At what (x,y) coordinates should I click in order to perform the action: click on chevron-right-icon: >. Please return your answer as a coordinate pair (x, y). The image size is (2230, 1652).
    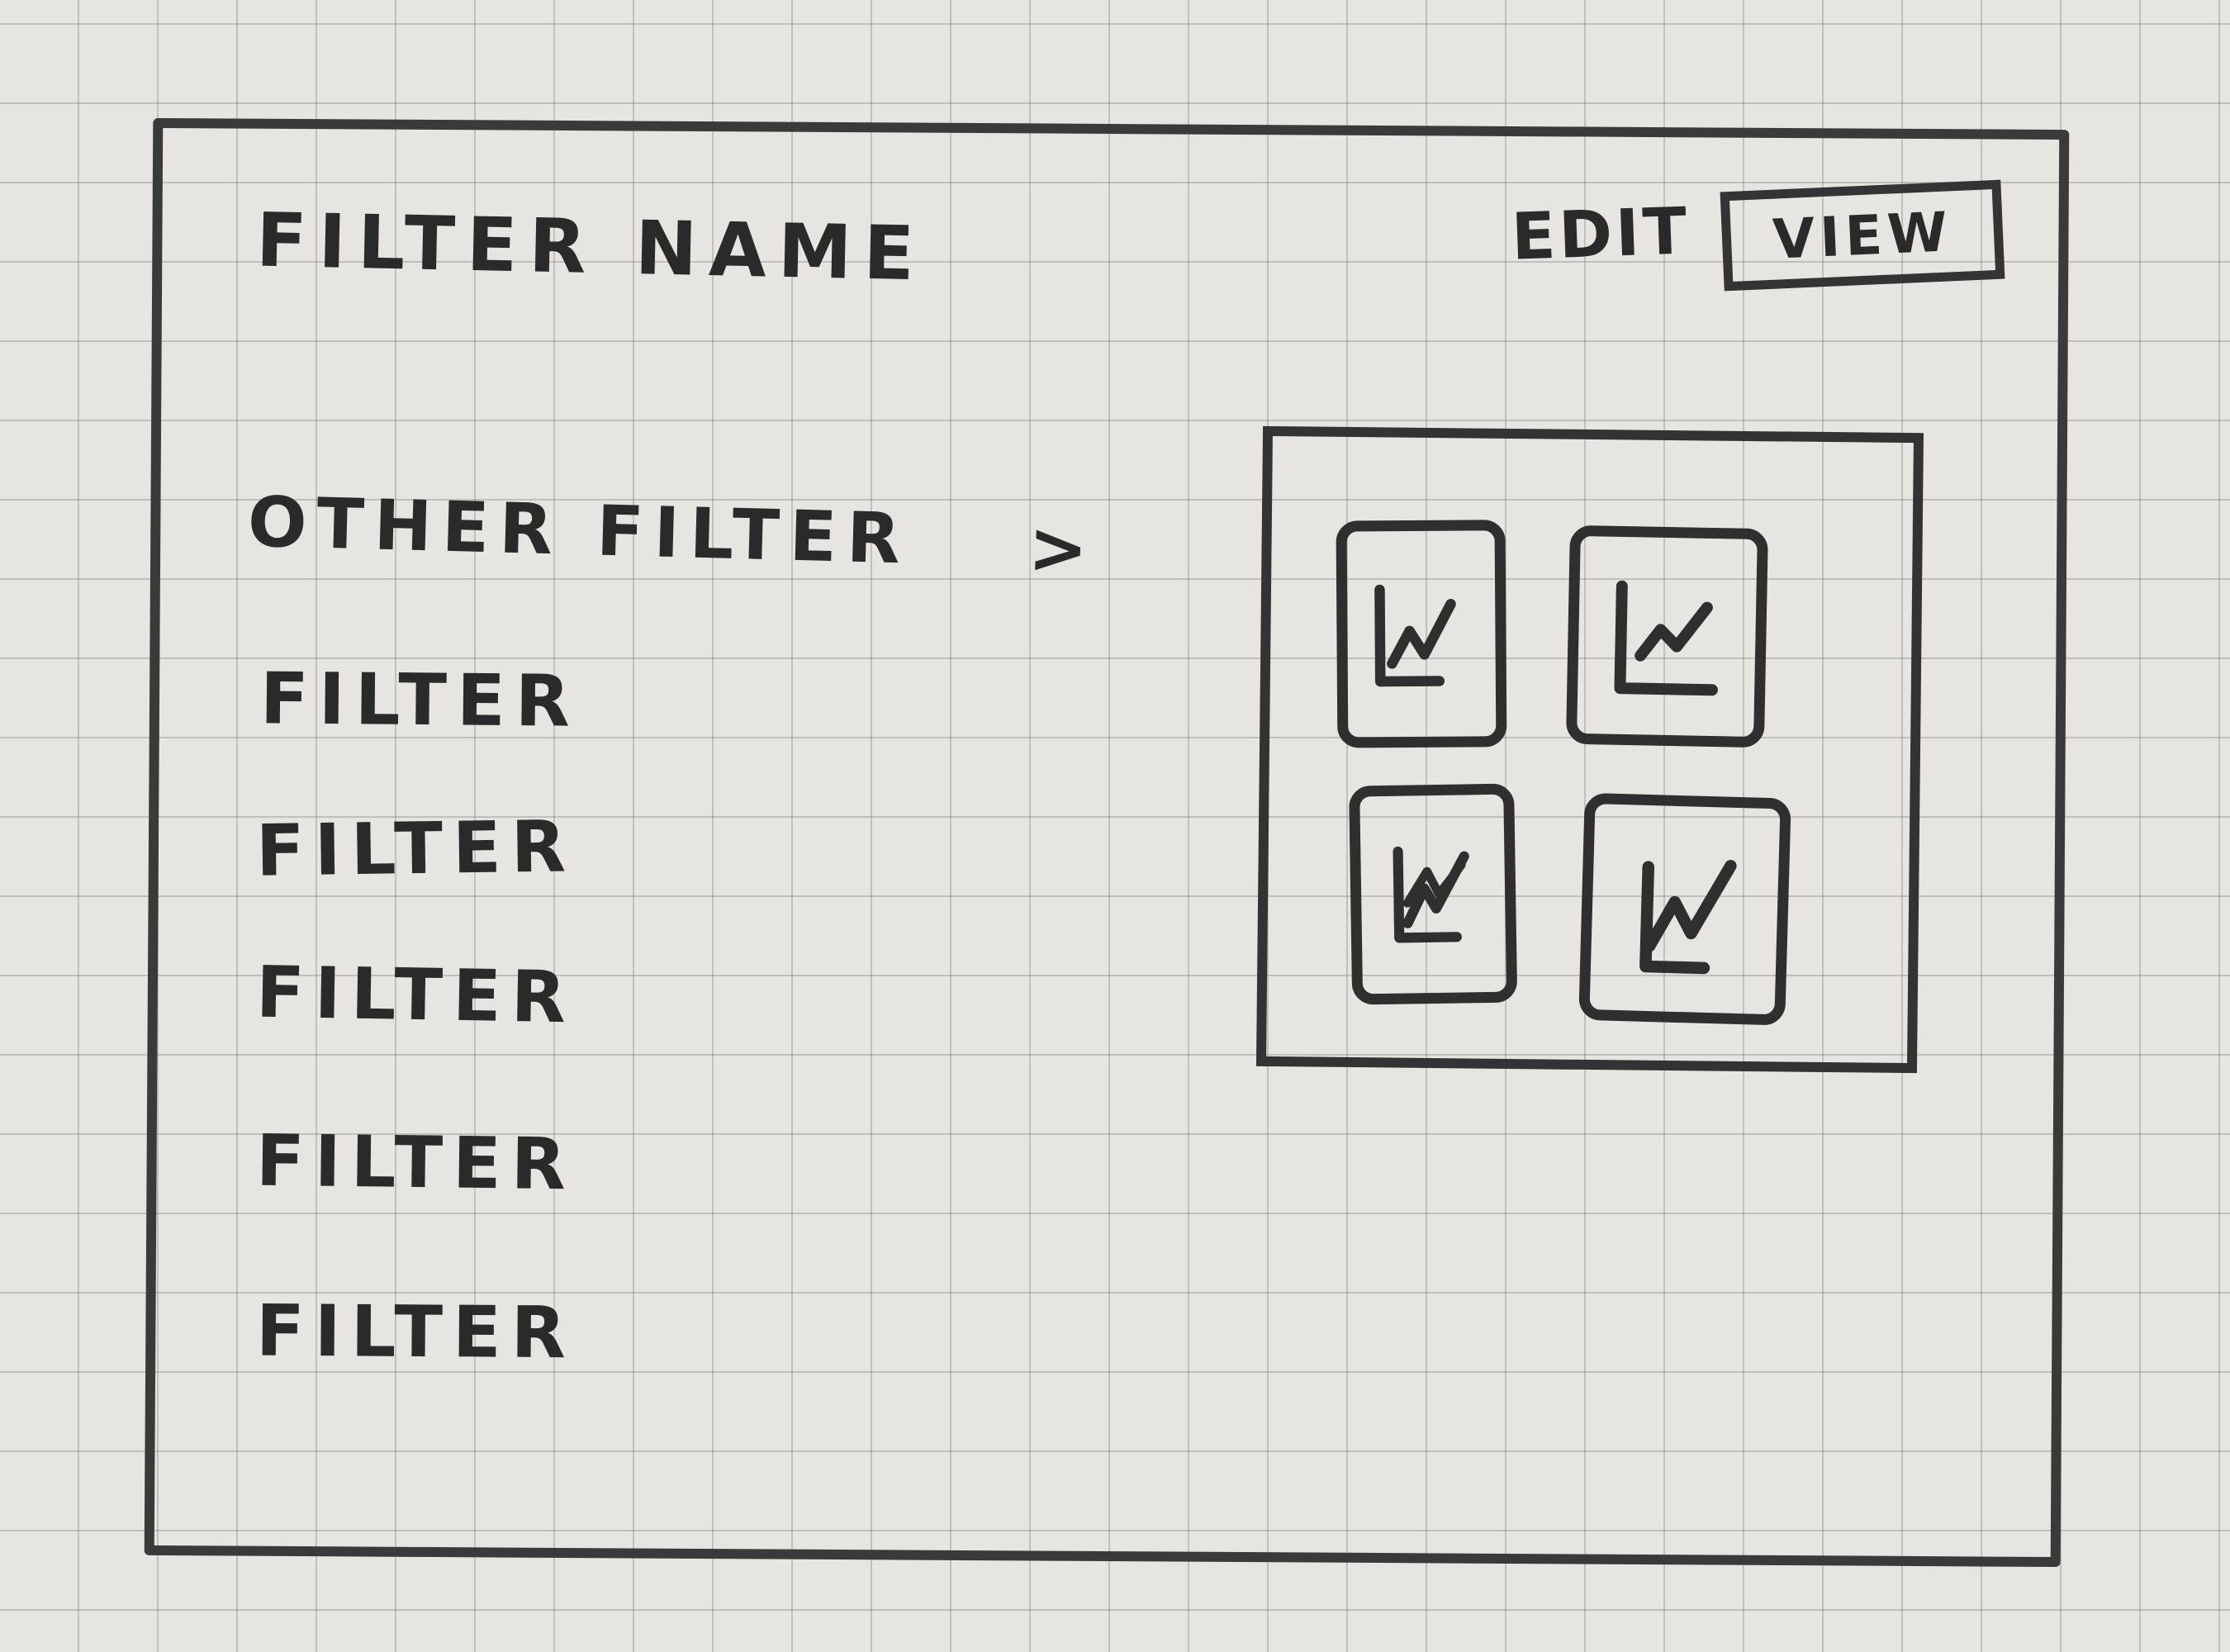
    Looking at the image, I should click on (1063, 549).